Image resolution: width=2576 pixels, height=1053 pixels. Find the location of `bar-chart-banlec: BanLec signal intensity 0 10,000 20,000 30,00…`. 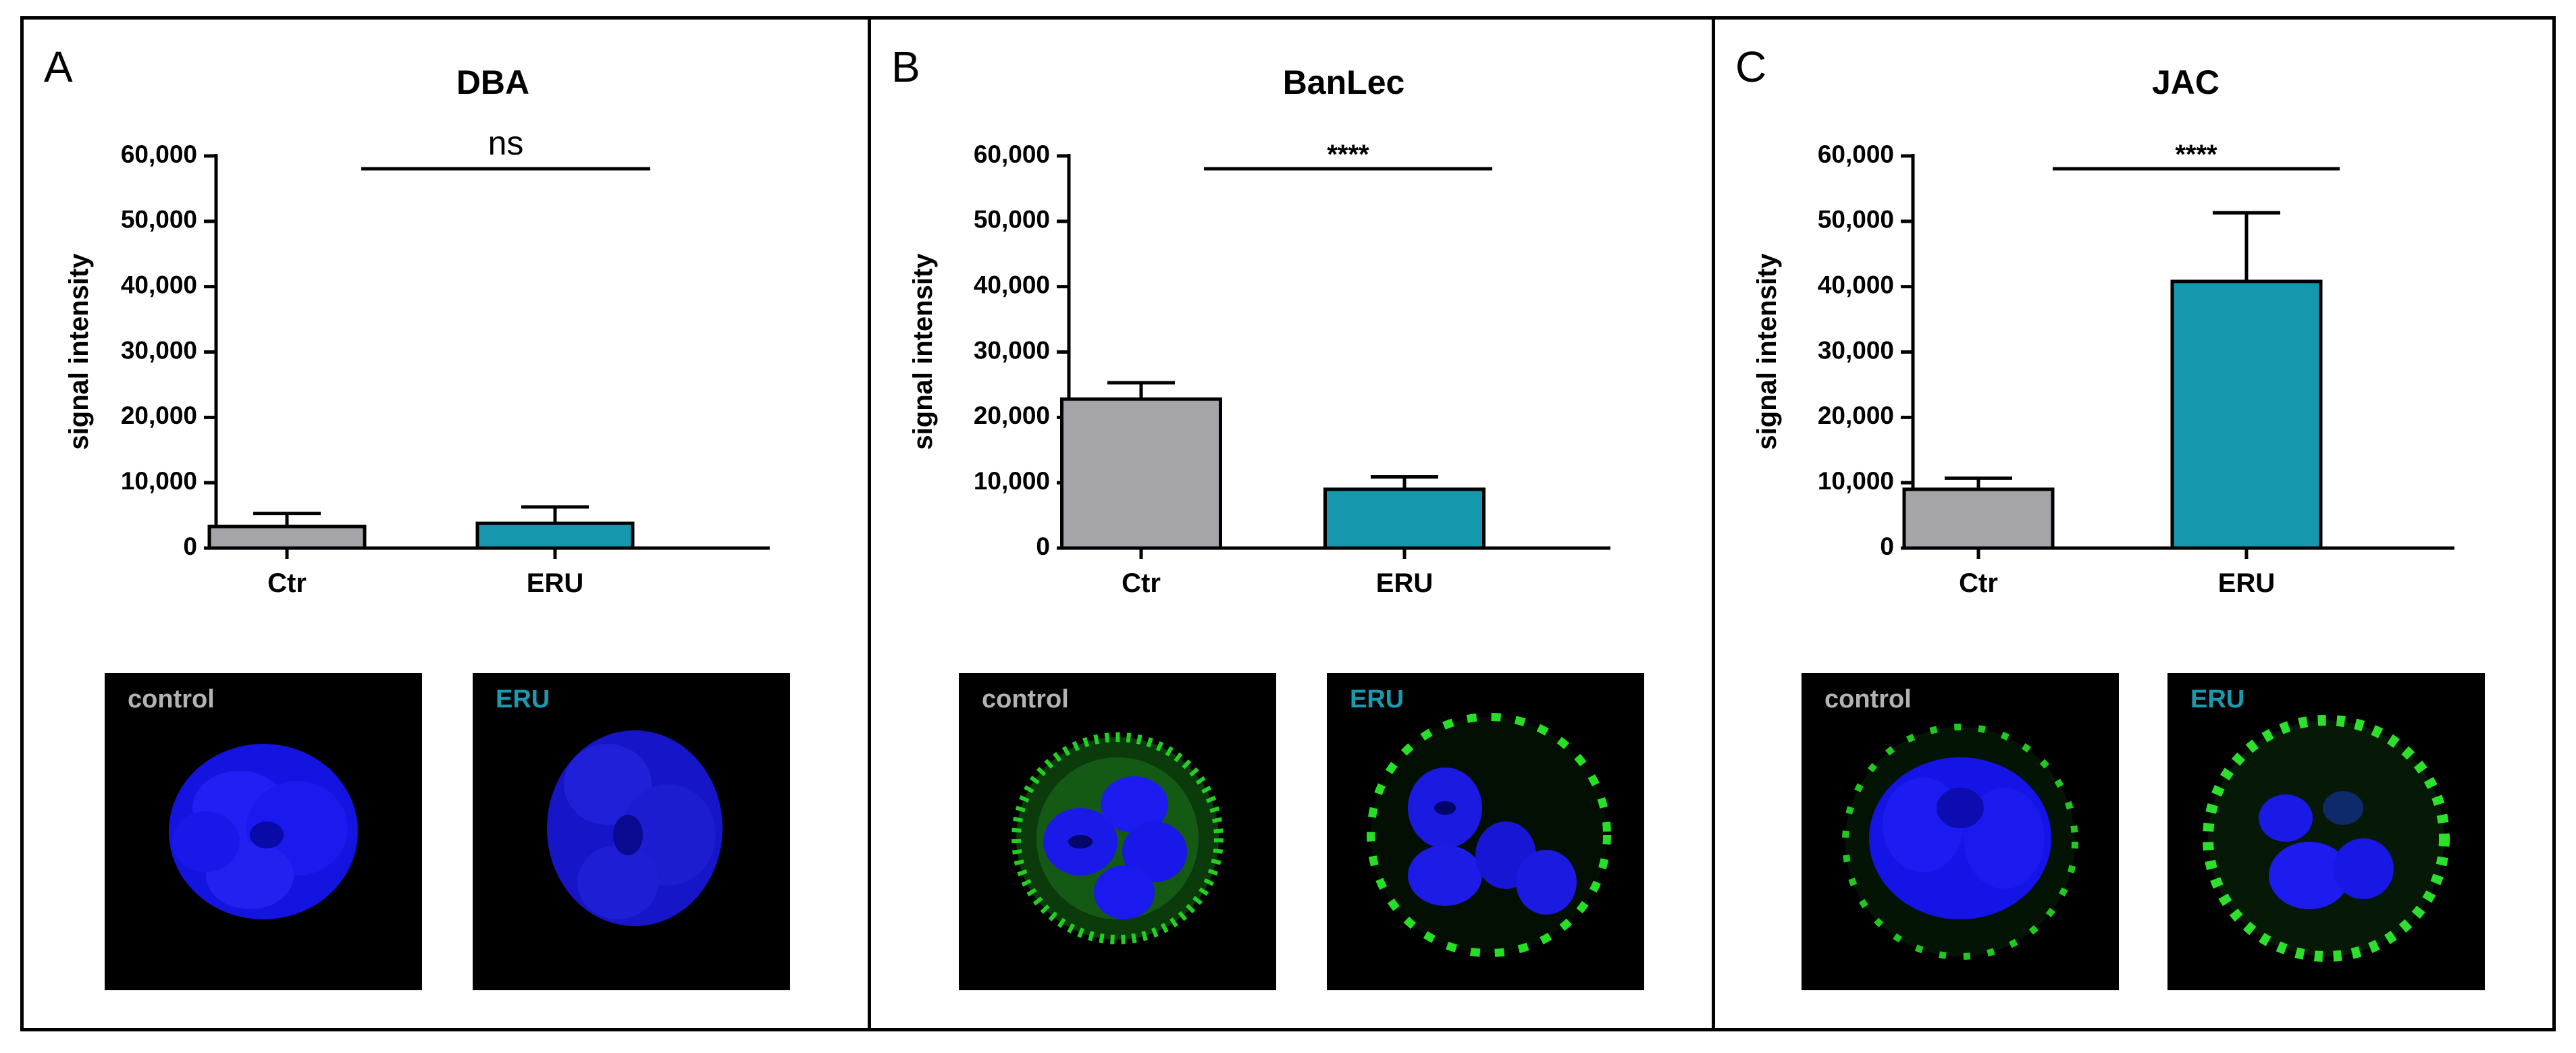

bar-chart-banlec: BanLec signal intensity 0 10,000 20,000 30,00… is located at coordinates (1259, 330).